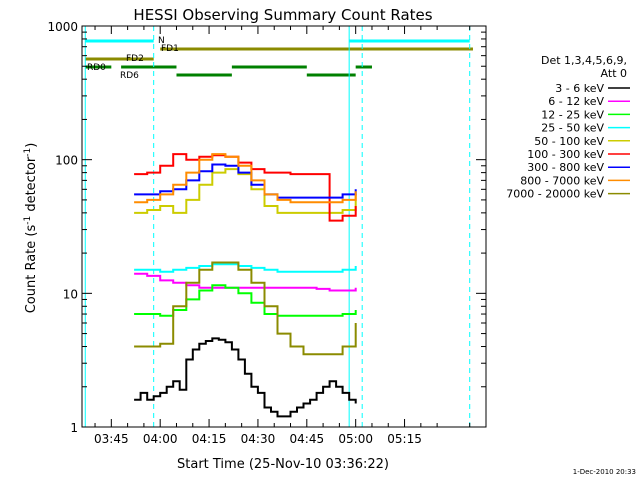 This screenshot has height=480, width=640. What do you see at coordinates (245, 308) in the screenshot?
I see `series-line-7000-20000-kev` at bounding box center [245, 308].